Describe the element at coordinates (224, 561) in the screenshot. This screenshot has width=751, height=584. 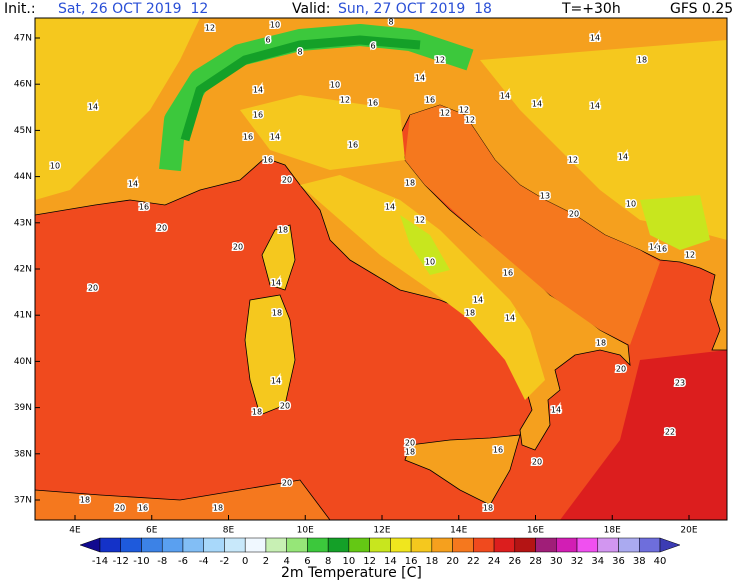
I see `colorbar-tick-label: -2` at that location.